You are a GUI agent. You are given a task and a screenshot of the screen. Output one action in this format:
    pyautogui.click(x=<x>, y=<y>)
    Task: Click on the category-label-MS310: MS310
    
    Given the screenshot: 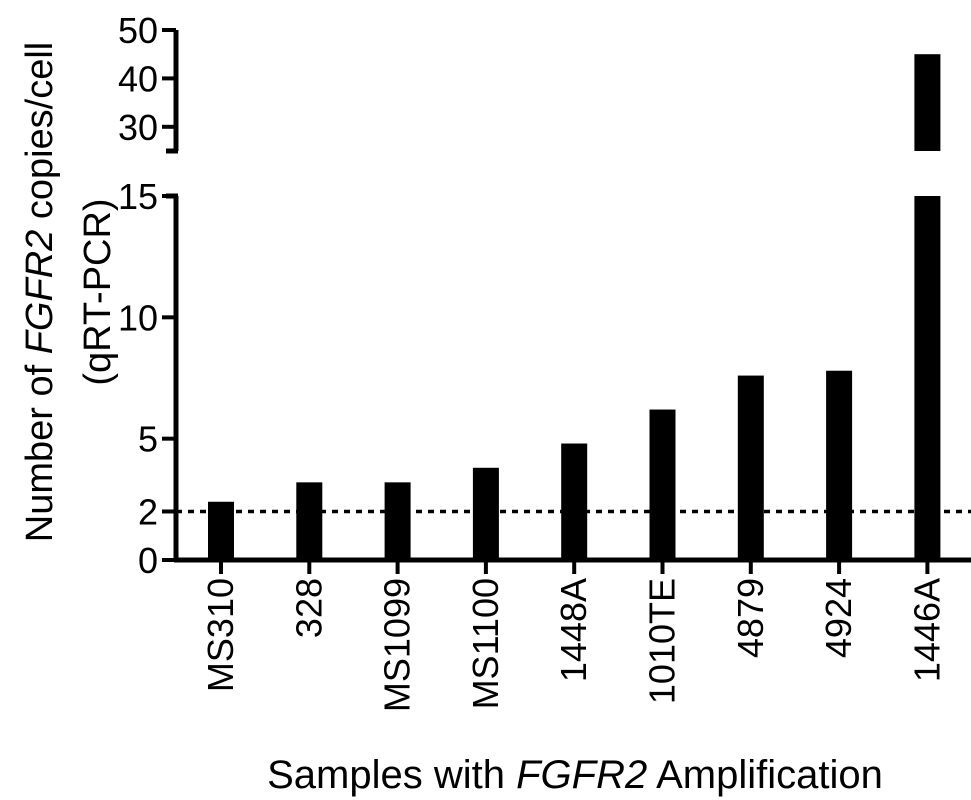 What is the action you would take?
    pyautogui.click(x=220, y=635)
    